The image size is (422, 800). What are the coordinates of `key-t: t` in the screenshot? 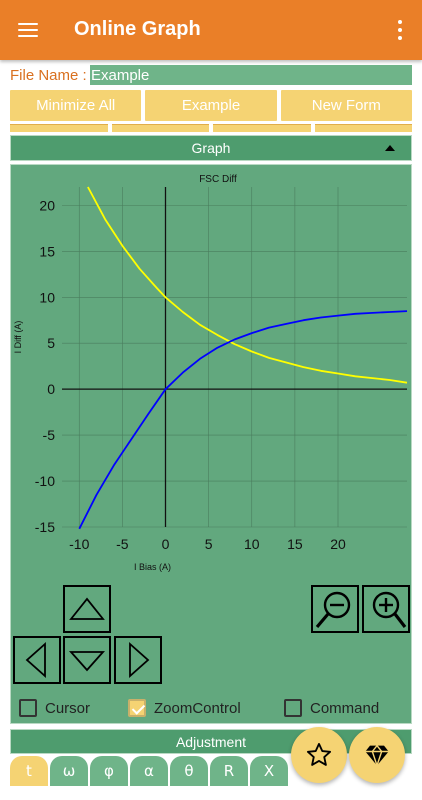 It's located at (29, 771).